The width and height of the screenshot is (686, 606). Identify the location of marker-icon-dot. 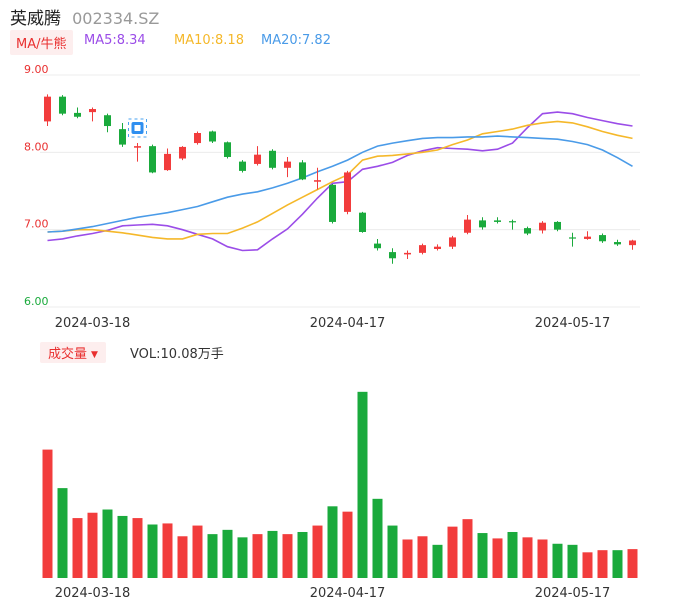
(137, 128).